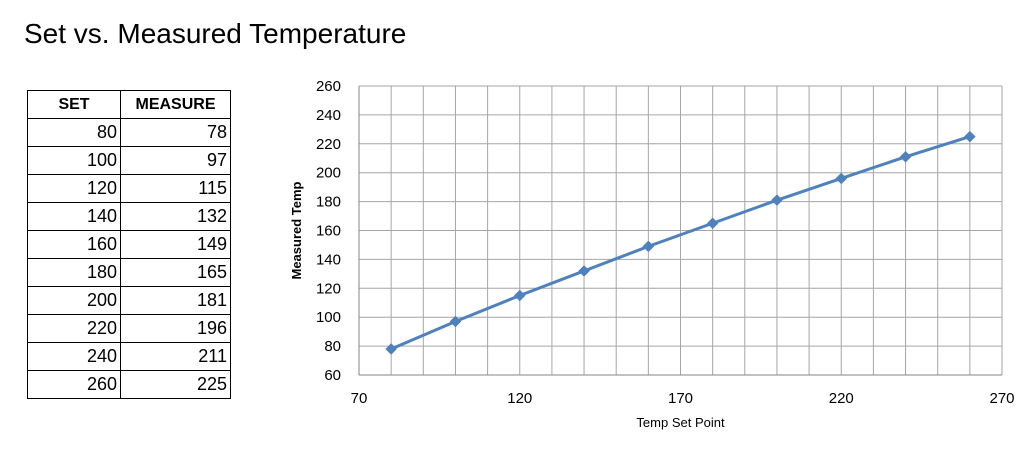 This screenshot has height=450, width=1035. What do you see at coordinates (519, 398) in the screenshot?
I see `x-tick-label: 120` at bounding box center [519, 398].